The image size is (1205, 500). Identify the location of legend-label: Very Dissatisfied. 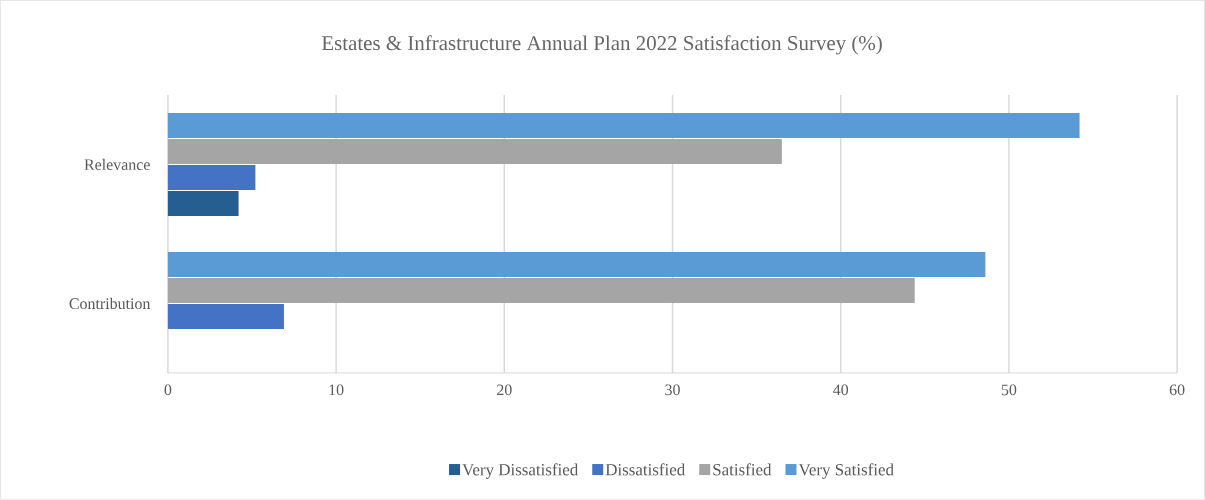
(520, 471).